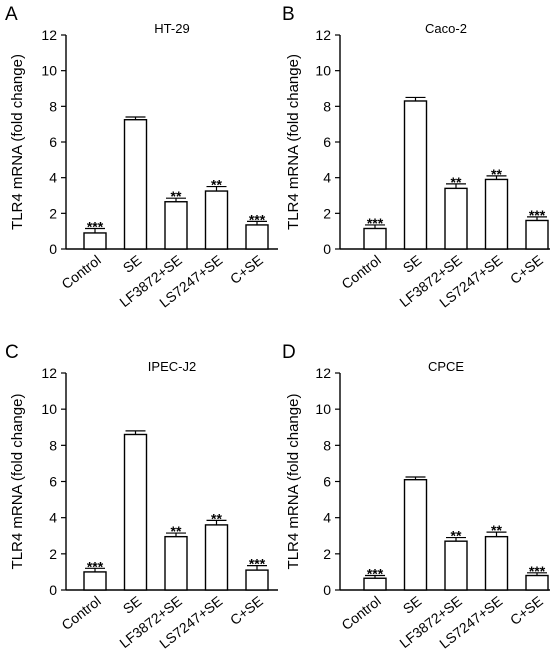 This screenshot has width=550, height=660. I want to click on chart-title: Caco-2, so click(446, 28).